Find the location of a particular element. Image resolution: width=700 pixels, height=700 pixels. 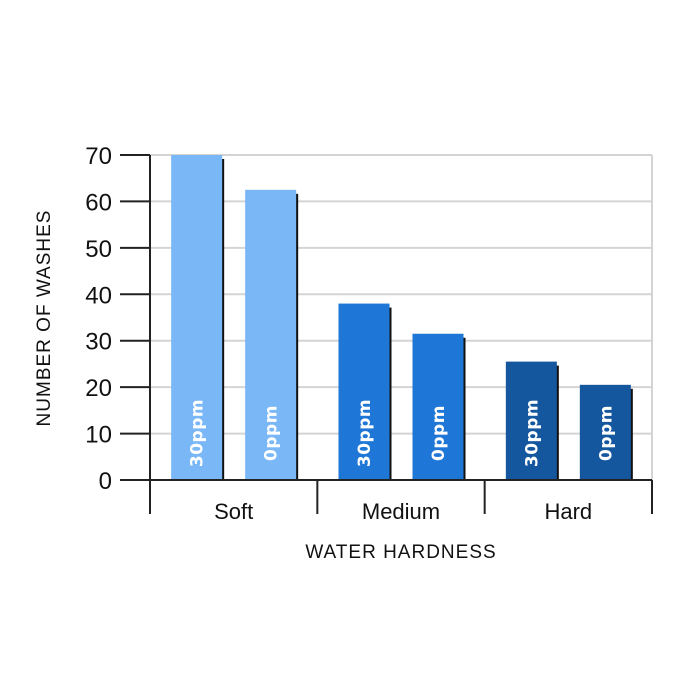

y-axis-title: NUMBER OF WASHES is located at coordinates (44, 318).